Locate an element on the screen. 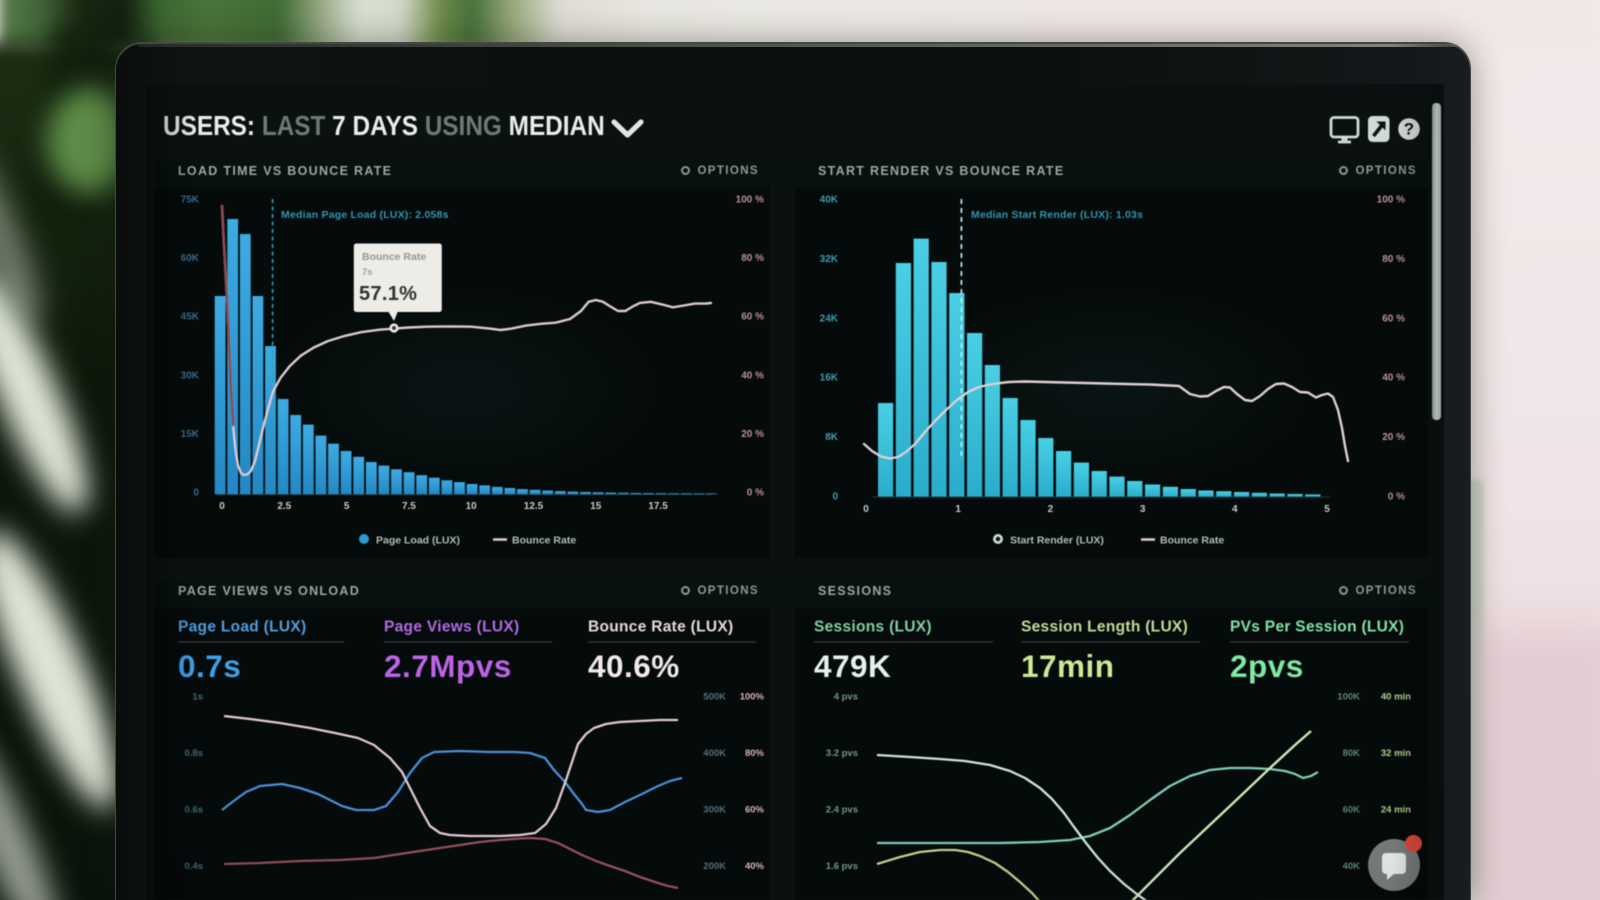 The height and width of the screenshot is (900, 1600). svg-text: Median Page Load (LUX): 2.058s is located at coordinates (365, 215).